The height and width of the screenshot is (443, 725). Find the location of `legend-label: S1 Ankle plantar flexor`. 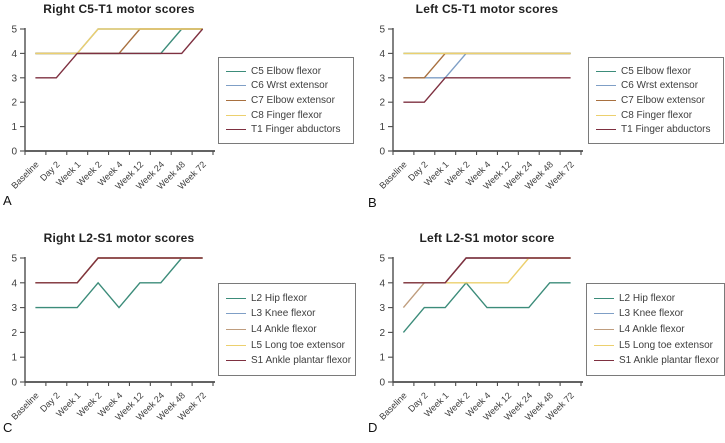

legend-label: S1 Ankle plantar flexor is located at coordinates (301, 361).